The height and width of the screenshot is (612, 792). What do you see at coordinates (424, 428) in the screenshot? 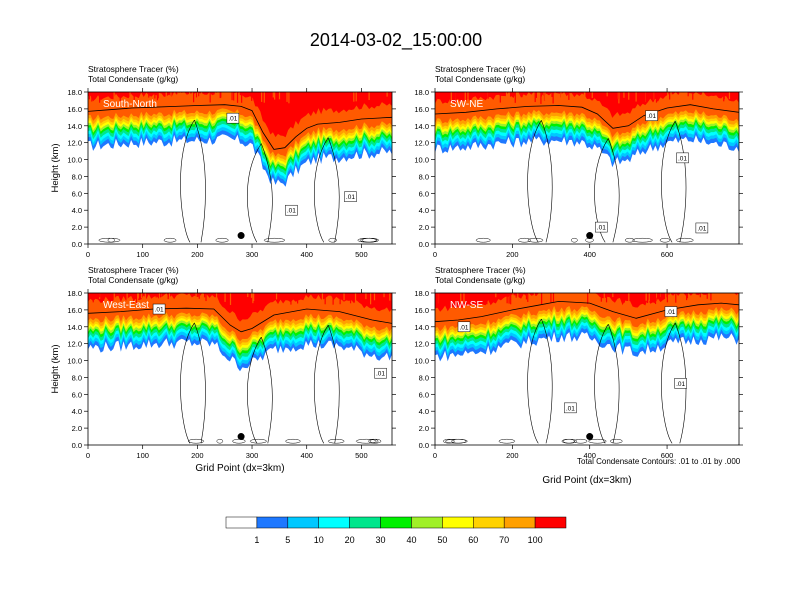
I see `y-tick-label: 2.0` at bounding box center [424, 428].